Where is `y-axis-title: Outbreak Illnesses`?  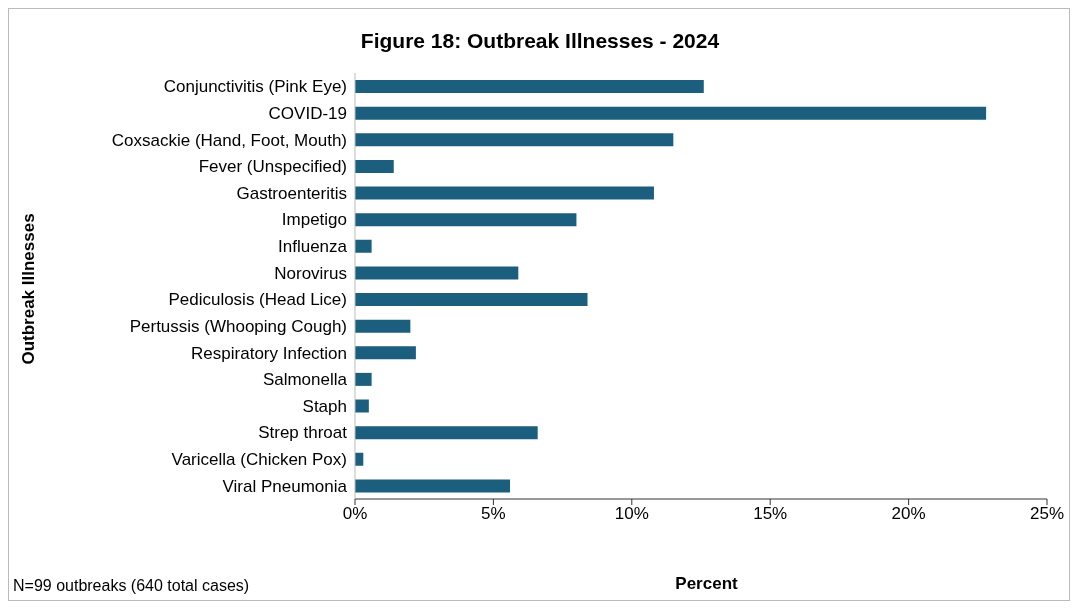
y-axis-title: Outbreak Illnesses is located at coordinates (29, 289).